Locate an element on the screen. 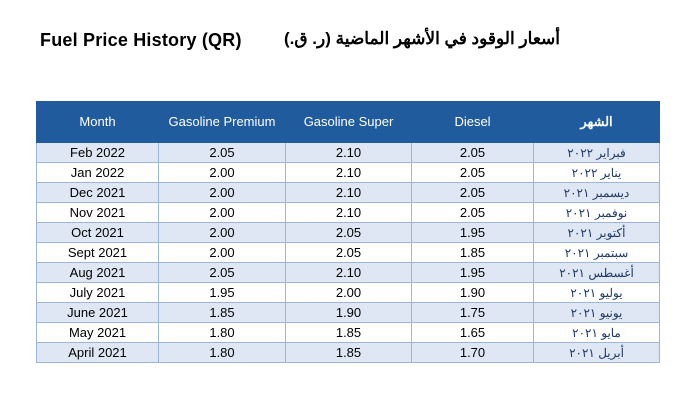 This screenshot has height=401, width=691. month-ar-cell: يناير ٢٠٢٢ is located at coordinates (596, 172).